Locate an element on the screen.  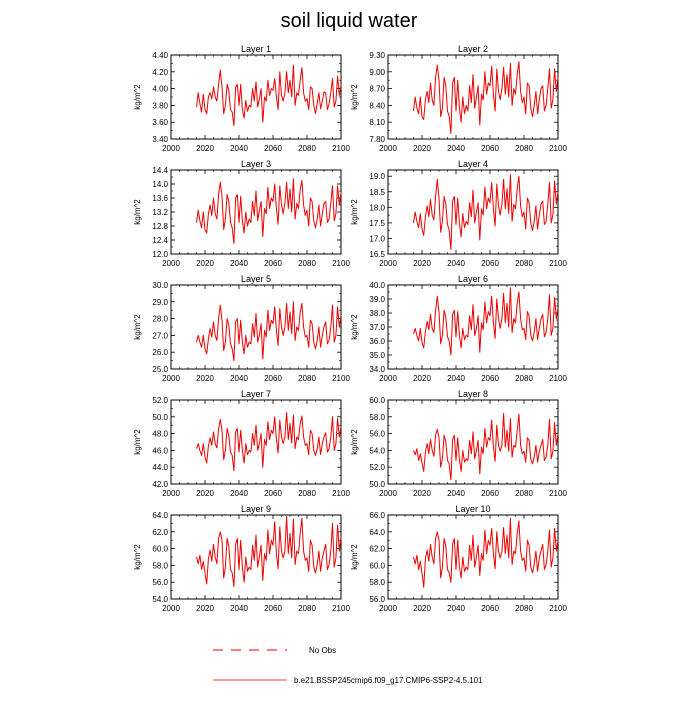
y-tick-label: 9.30 is located at coordinates (377, 55).